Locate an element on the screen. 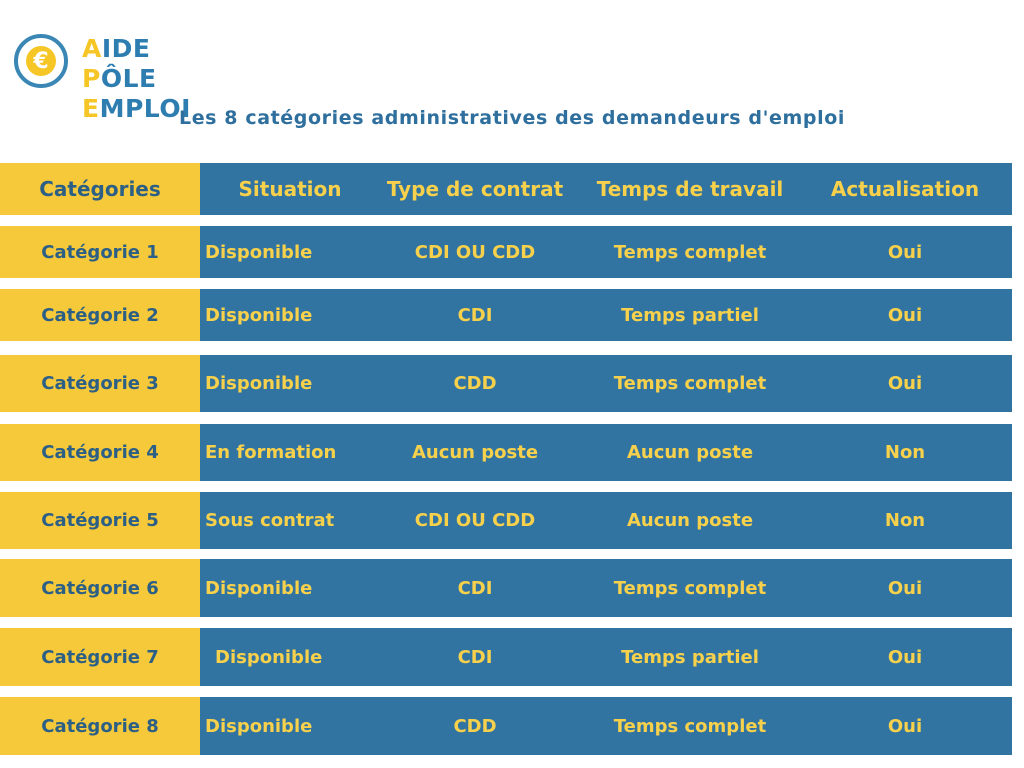  row-type-de-contrat: Aucun poste is located at coordinates (475, 452).